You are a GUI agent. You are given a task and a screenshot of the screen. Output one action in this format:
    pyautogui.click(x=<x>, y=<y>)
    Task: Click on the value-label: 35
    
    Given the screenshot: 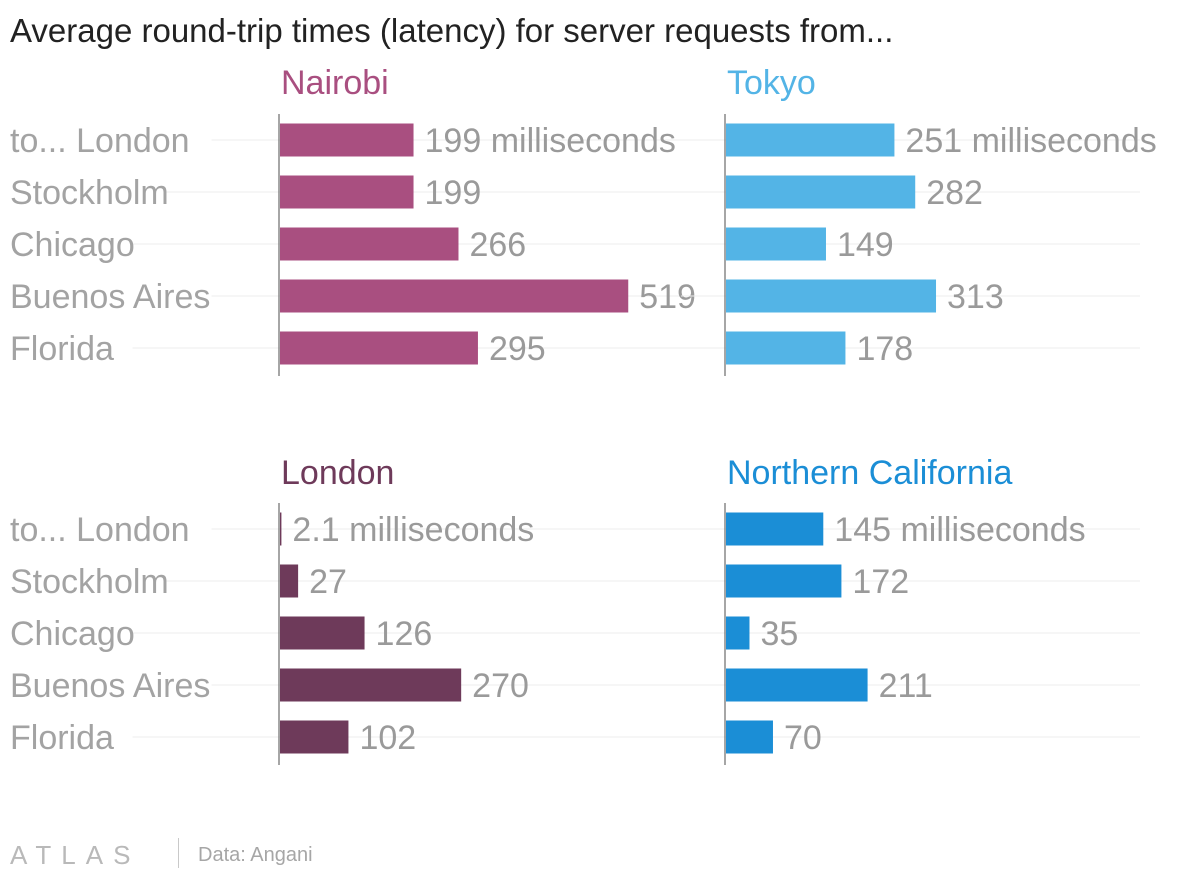 What is the action you would take?
    pyautogui.click(x=779, y=634)
    